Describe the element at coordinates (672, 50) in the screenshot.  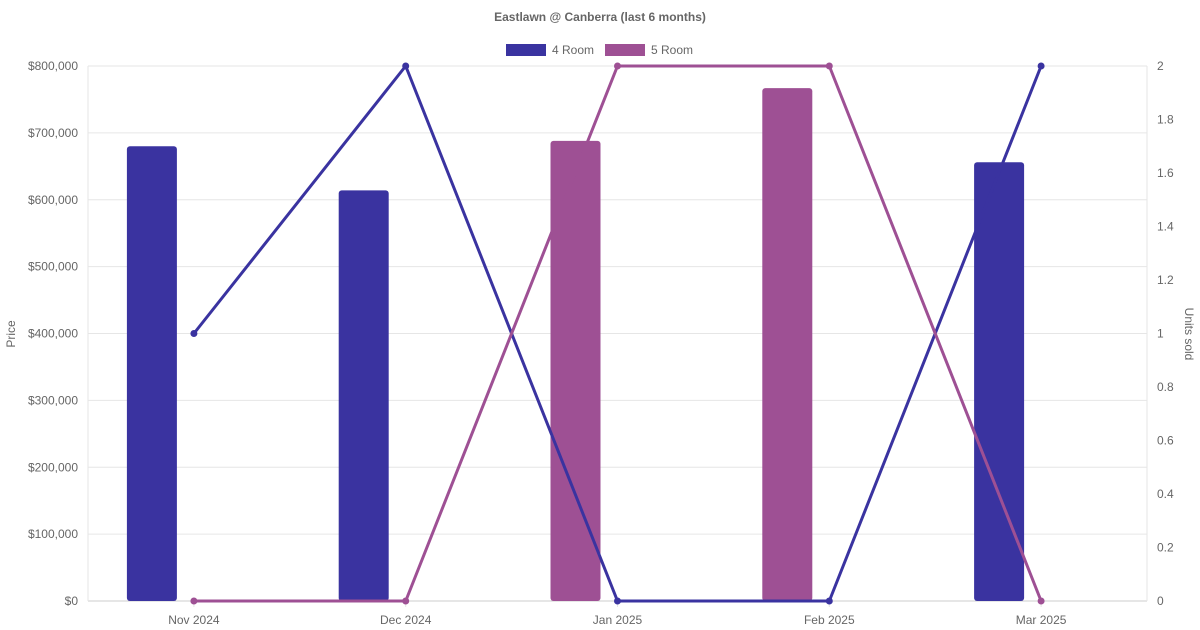
I see `legend-label: 5 Room` at that location.